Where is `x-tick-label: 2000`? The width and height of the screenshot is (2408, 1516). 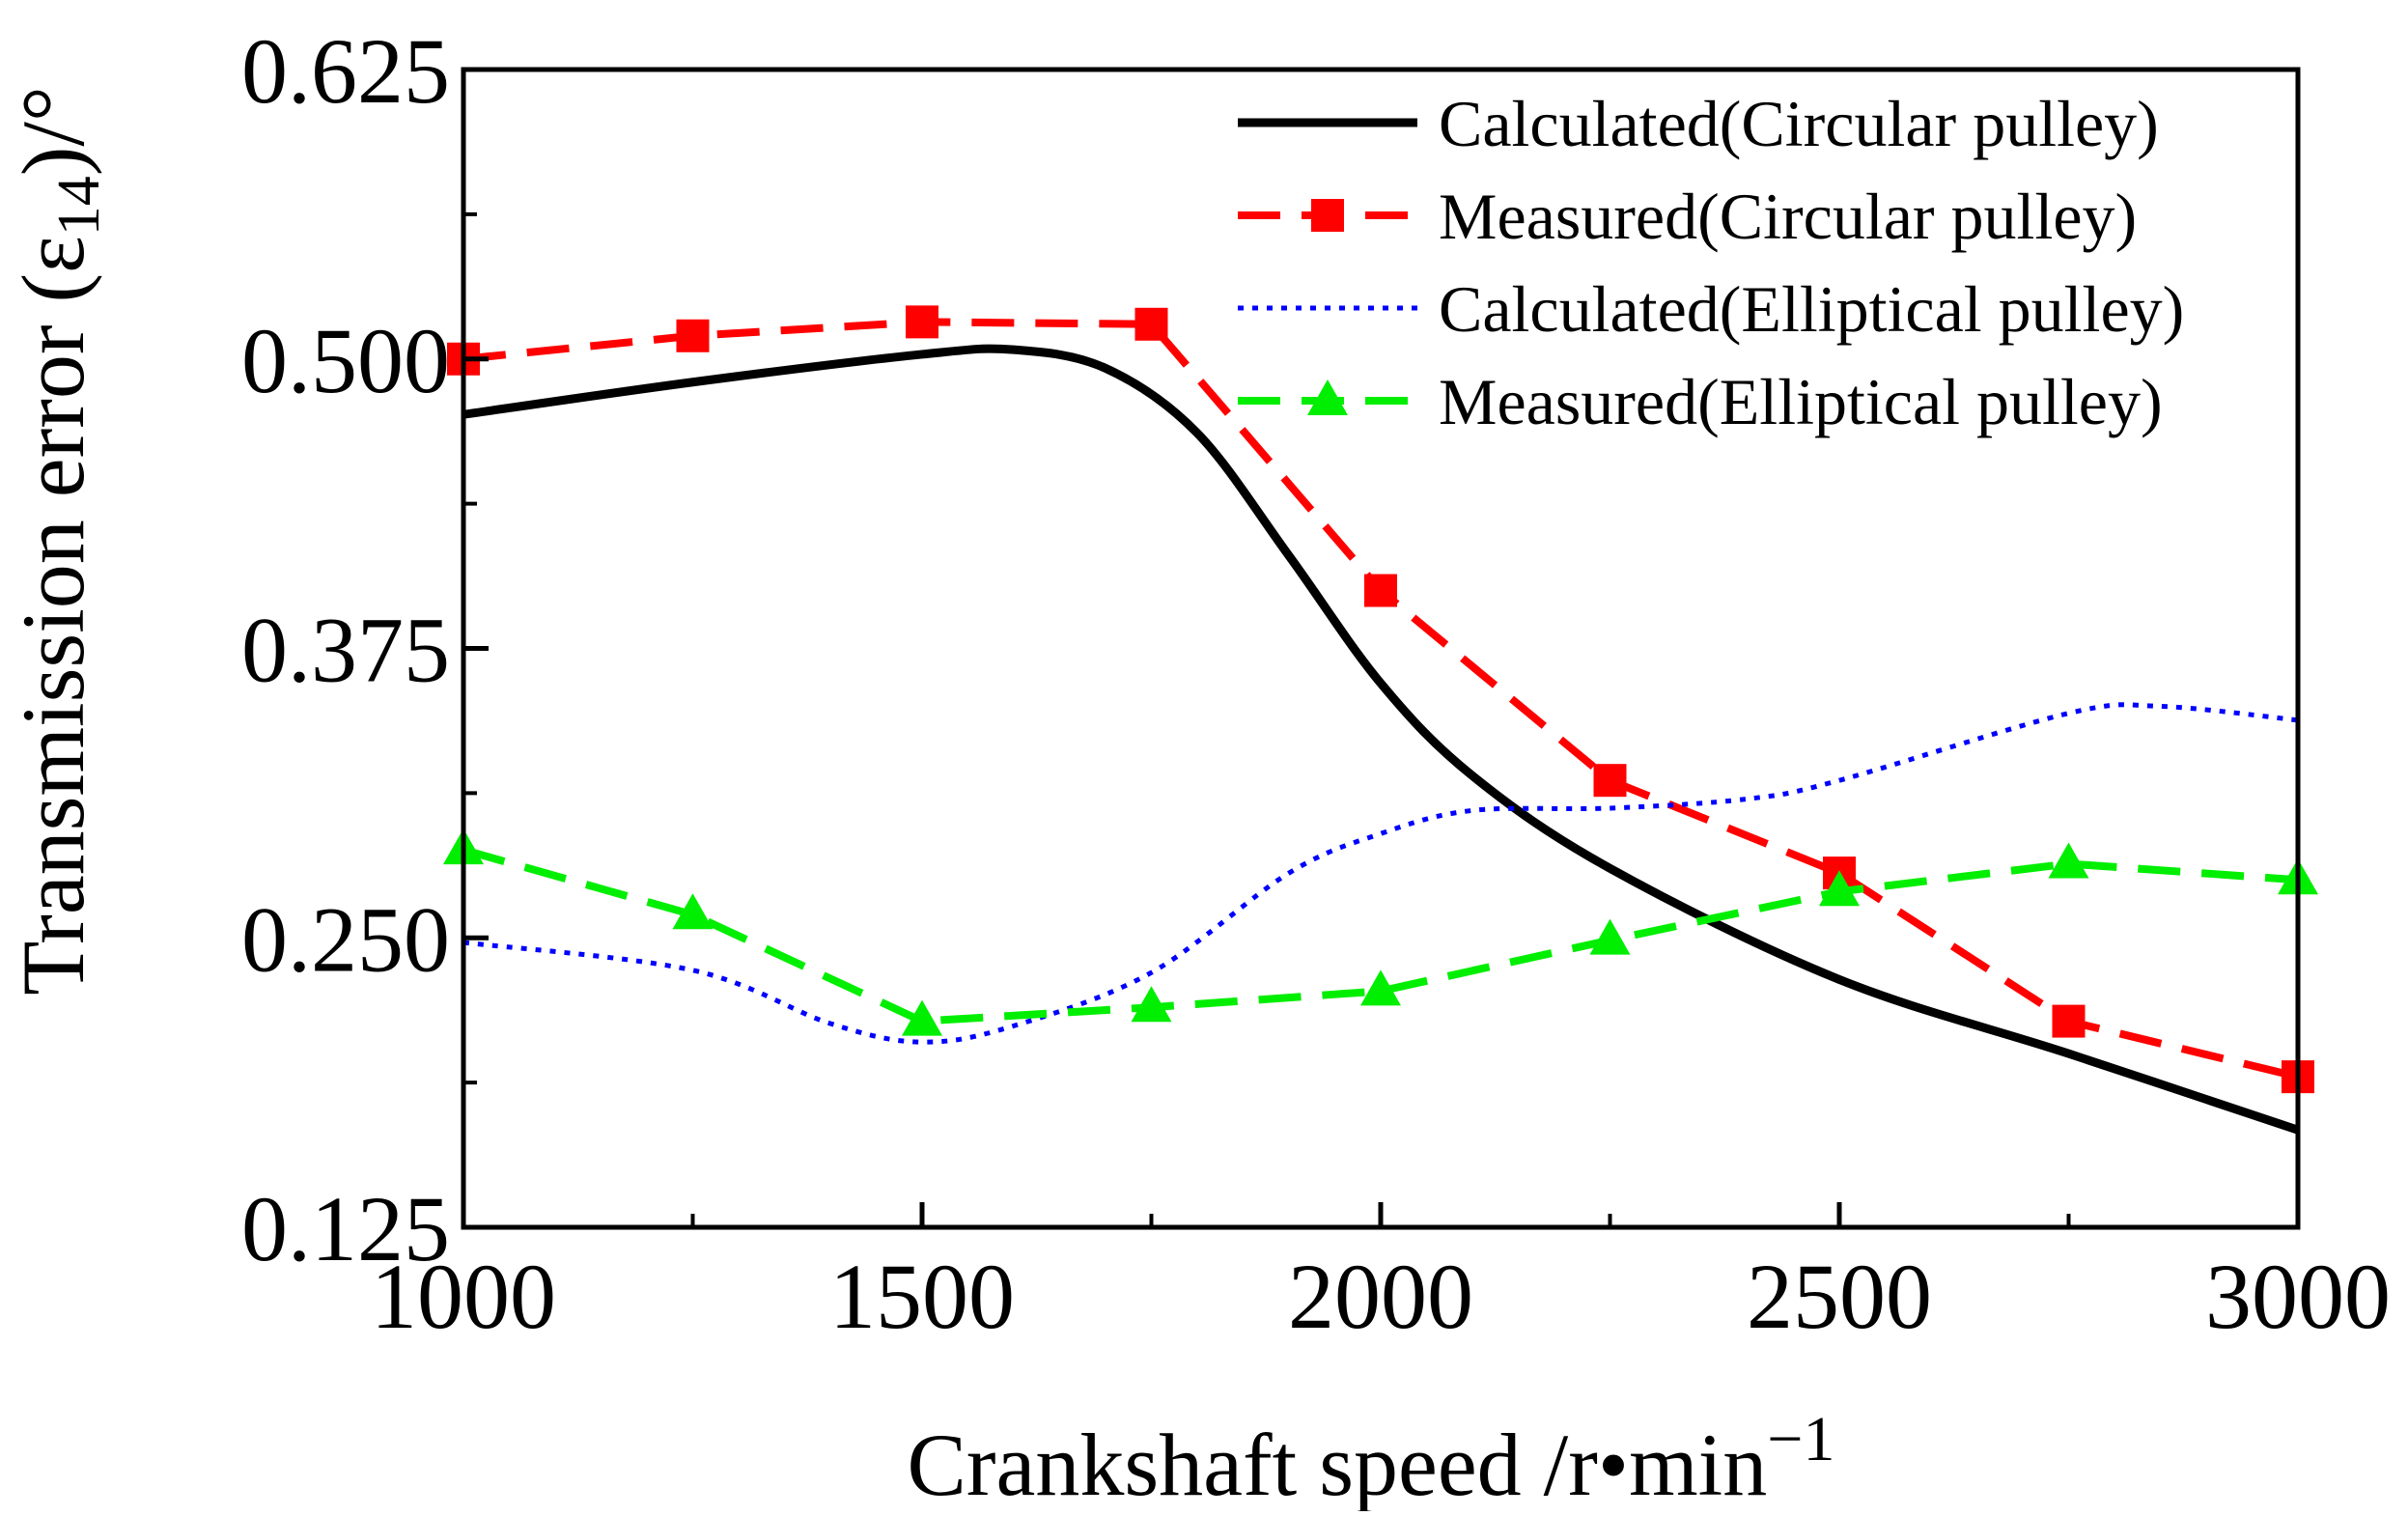
x-tick-label: 2000 is located at coordinates (1381, 1296).